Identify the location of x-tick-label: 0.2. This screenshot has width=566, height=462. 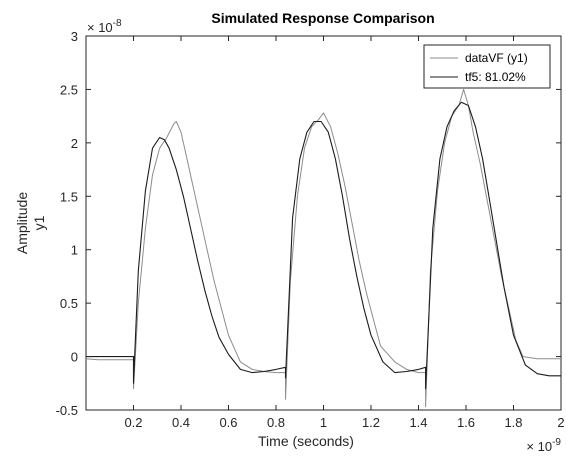
(133, 422).